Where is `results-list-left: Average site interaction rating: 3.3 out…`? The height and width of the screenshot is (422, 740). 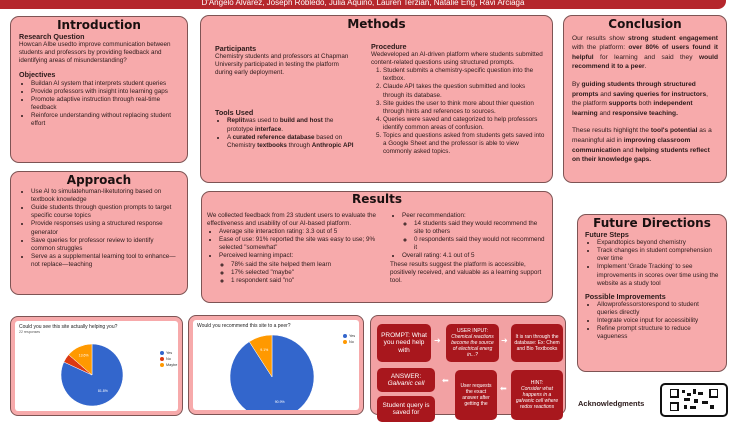
results-list-left: Average site interaction rating: 3.3 out… is located at coordinates (296, 256).